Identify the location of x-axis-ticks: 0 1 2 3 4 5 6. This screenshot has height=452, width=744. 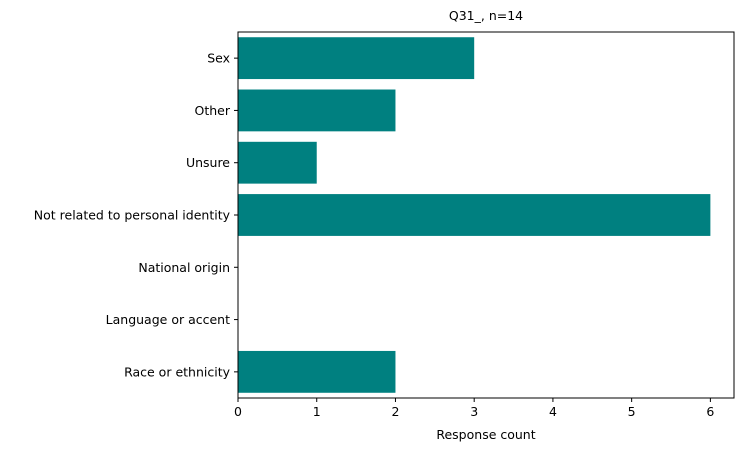
(474, 408).